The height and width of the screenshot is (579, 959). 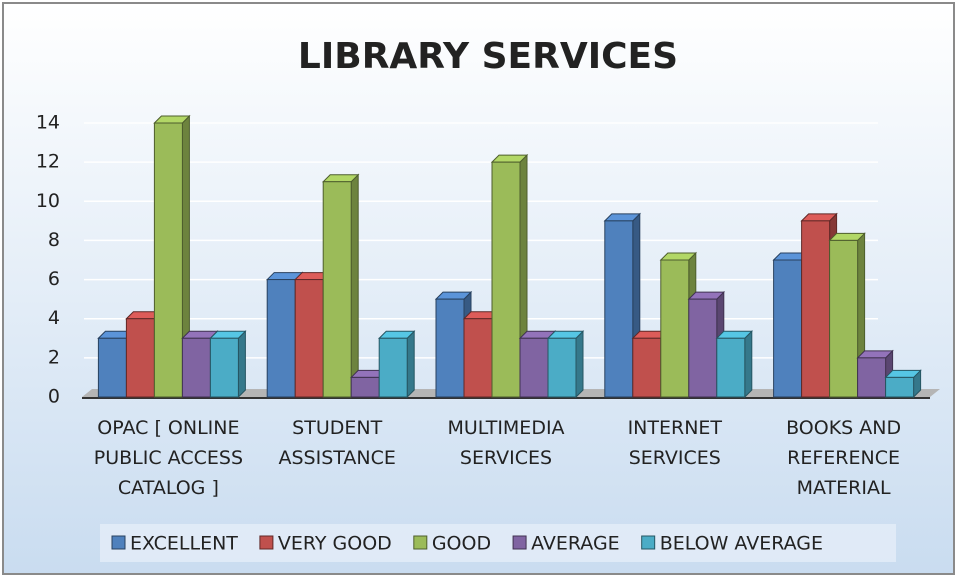 What do you see at coordinates (54, 318) in the screenshot?
I see `y-tick-label: 4` at bounding box center [54, 318].